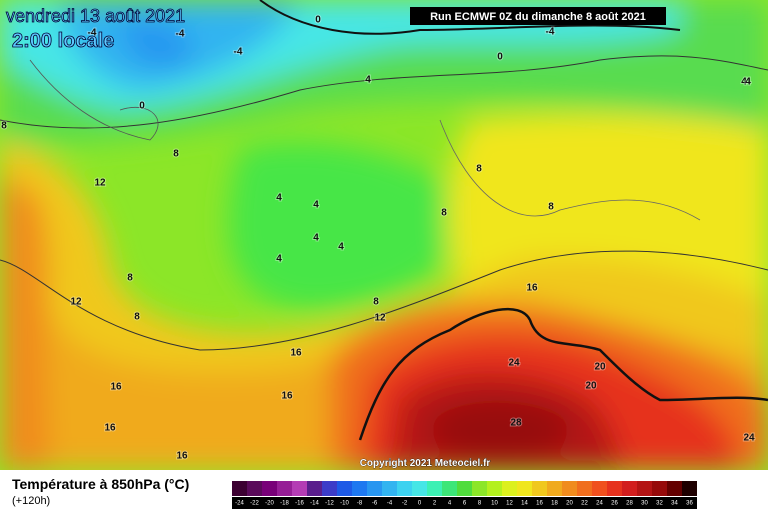 The height and width of the screenshot is (512, 768). What do you see at coordinates (425, 463) in the screenshot?
I see `copyright: Copyright 2021 Meteociel.fr` at bounding box center [425, 463].